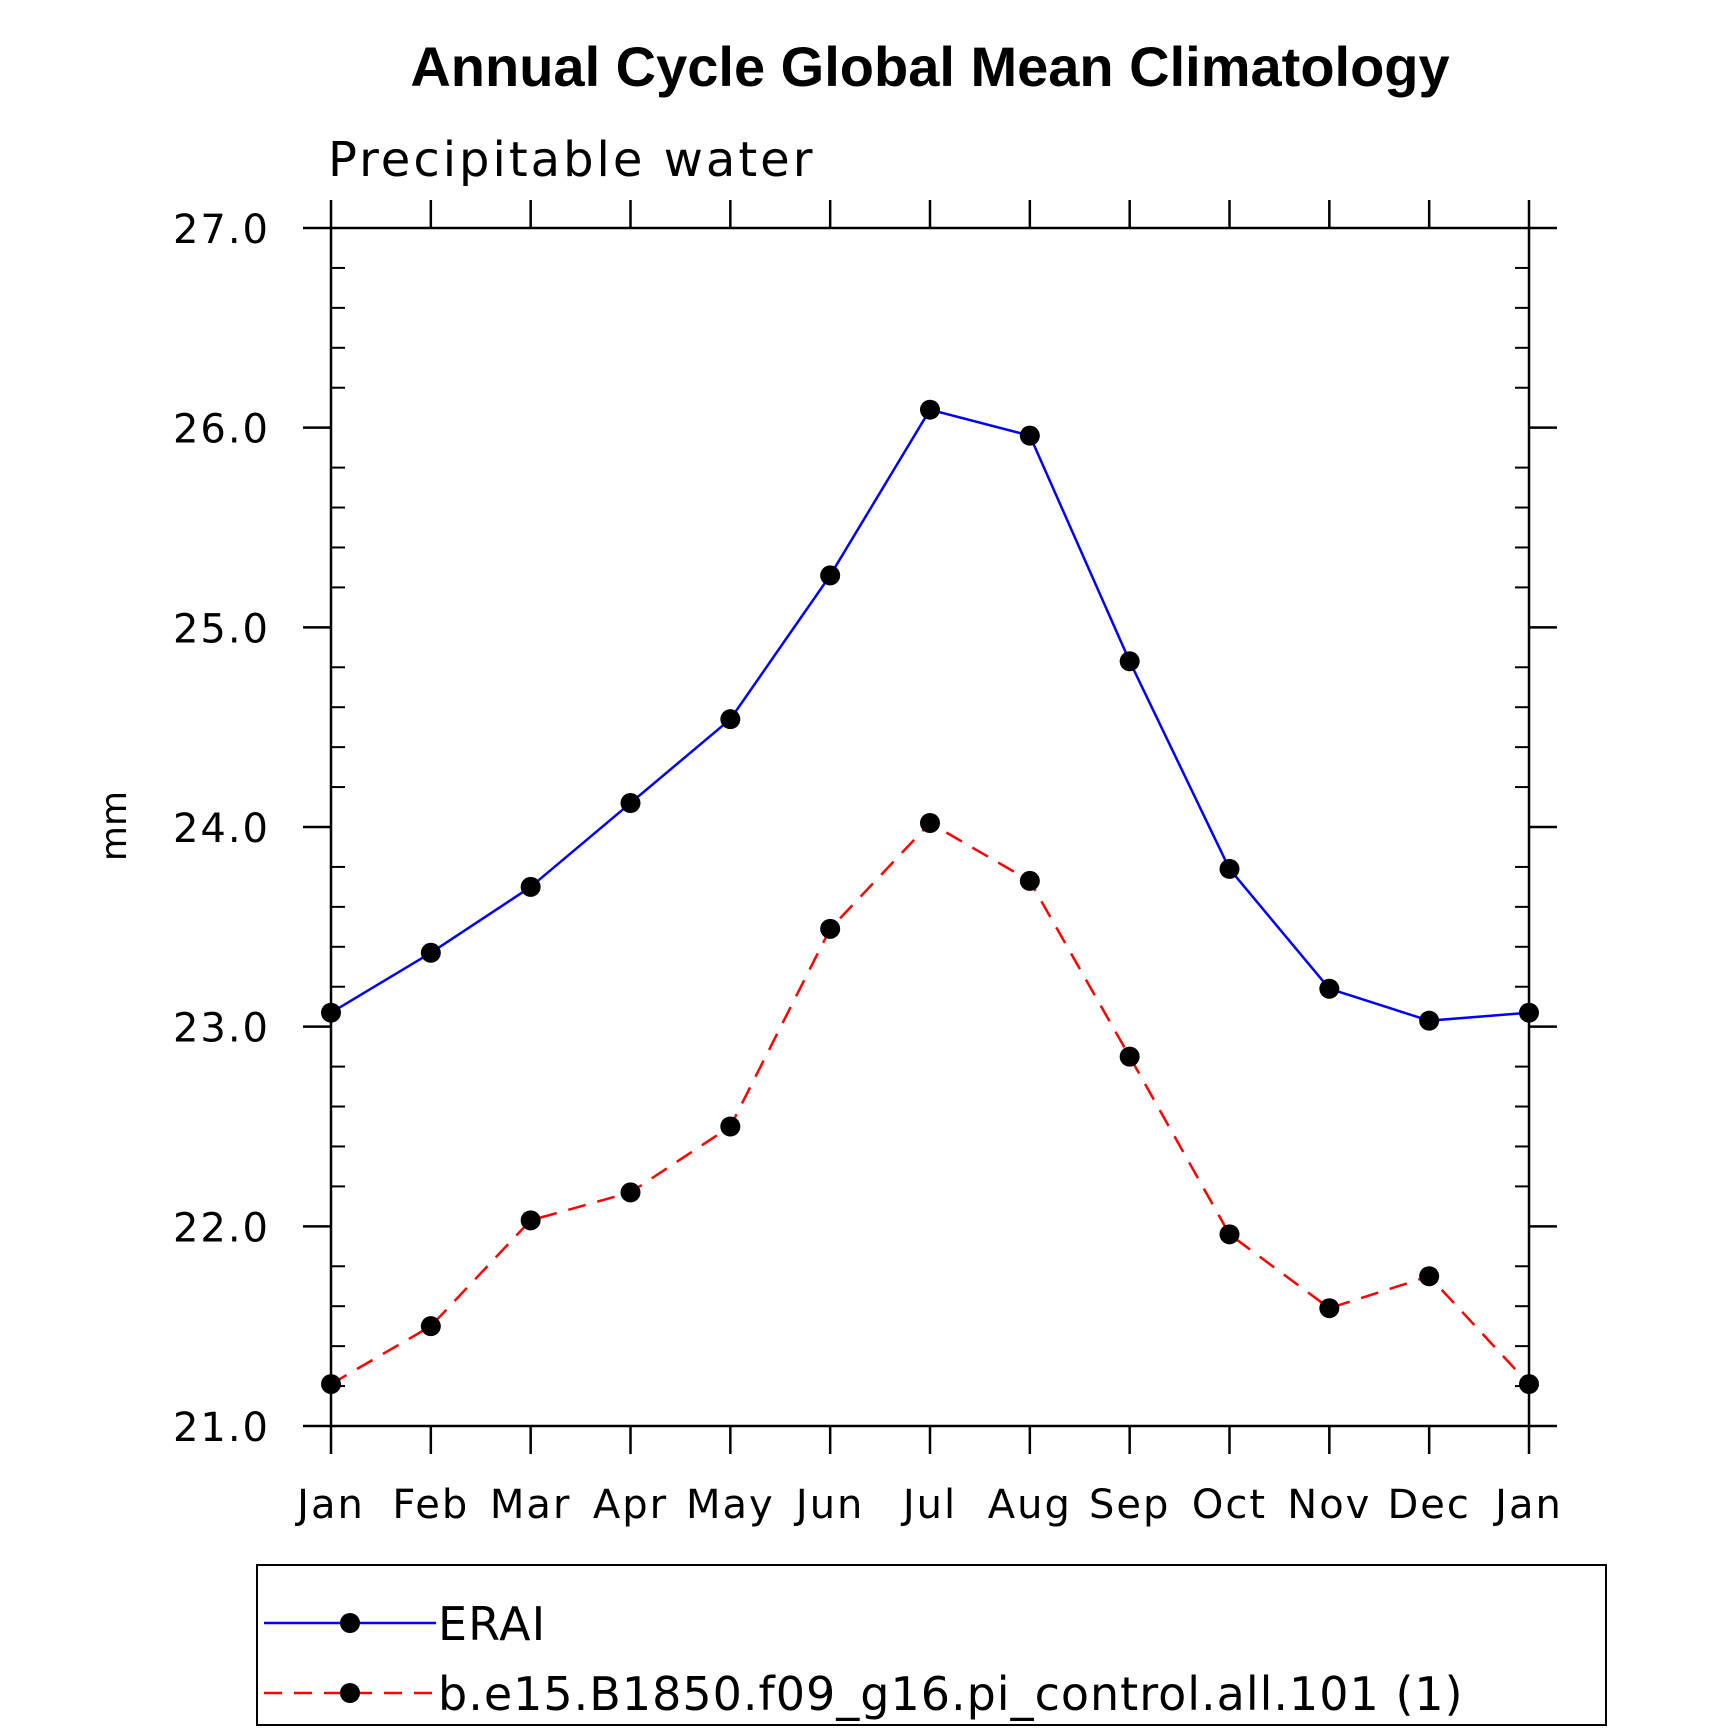  I want to click on x-tick-label: Mar, so click(530, 1505).